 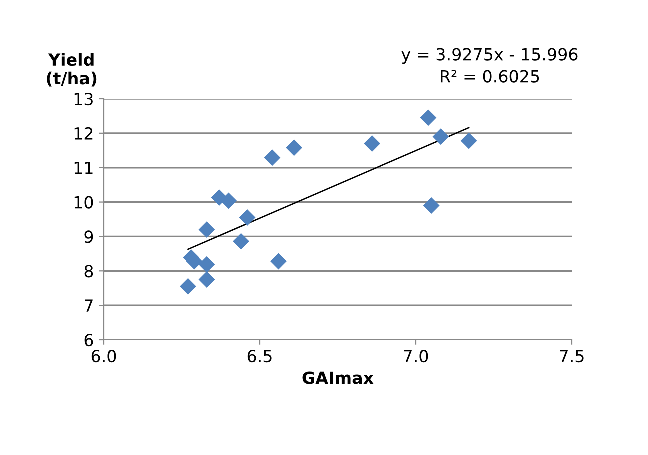 I want to click on x-tick-label: 7.0, so click(x=416, y=356).